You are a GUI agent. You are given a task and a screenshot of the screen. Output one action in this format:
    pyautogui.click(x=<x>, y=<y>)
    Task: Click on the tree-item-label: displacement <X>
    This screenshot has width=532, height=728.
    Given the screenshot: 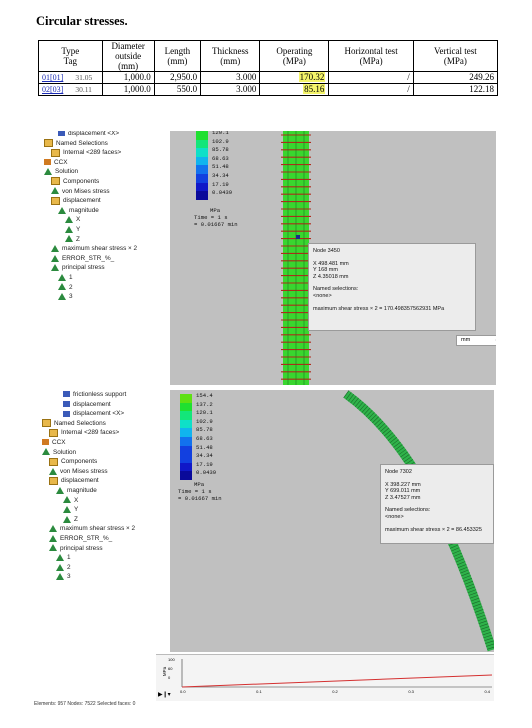 What is the action you would take?
    pyautogui.click(x=99, y=414)
    